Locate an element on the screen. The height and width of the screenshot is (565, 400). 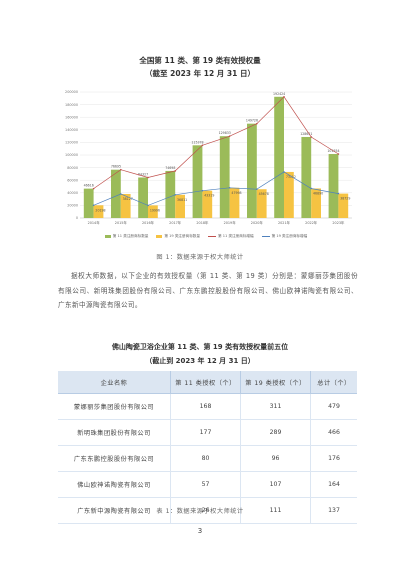
x-tick-label: 2020年 is located at coordinates (257, 222).